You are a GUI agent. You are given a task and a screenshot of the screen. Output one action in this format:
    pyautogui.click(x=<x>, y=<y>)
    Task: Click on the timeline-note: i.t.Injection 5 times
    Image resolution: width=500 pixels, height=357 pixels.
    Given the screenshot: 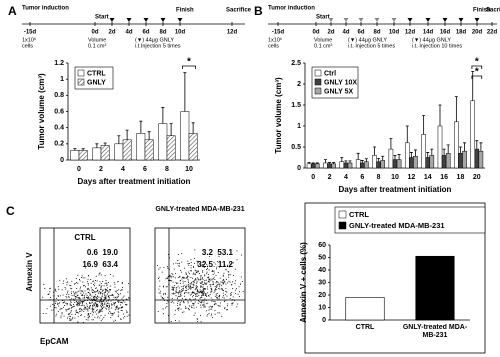 What is the action you would take?
    pyautogui.click(x=158, y=46)
    